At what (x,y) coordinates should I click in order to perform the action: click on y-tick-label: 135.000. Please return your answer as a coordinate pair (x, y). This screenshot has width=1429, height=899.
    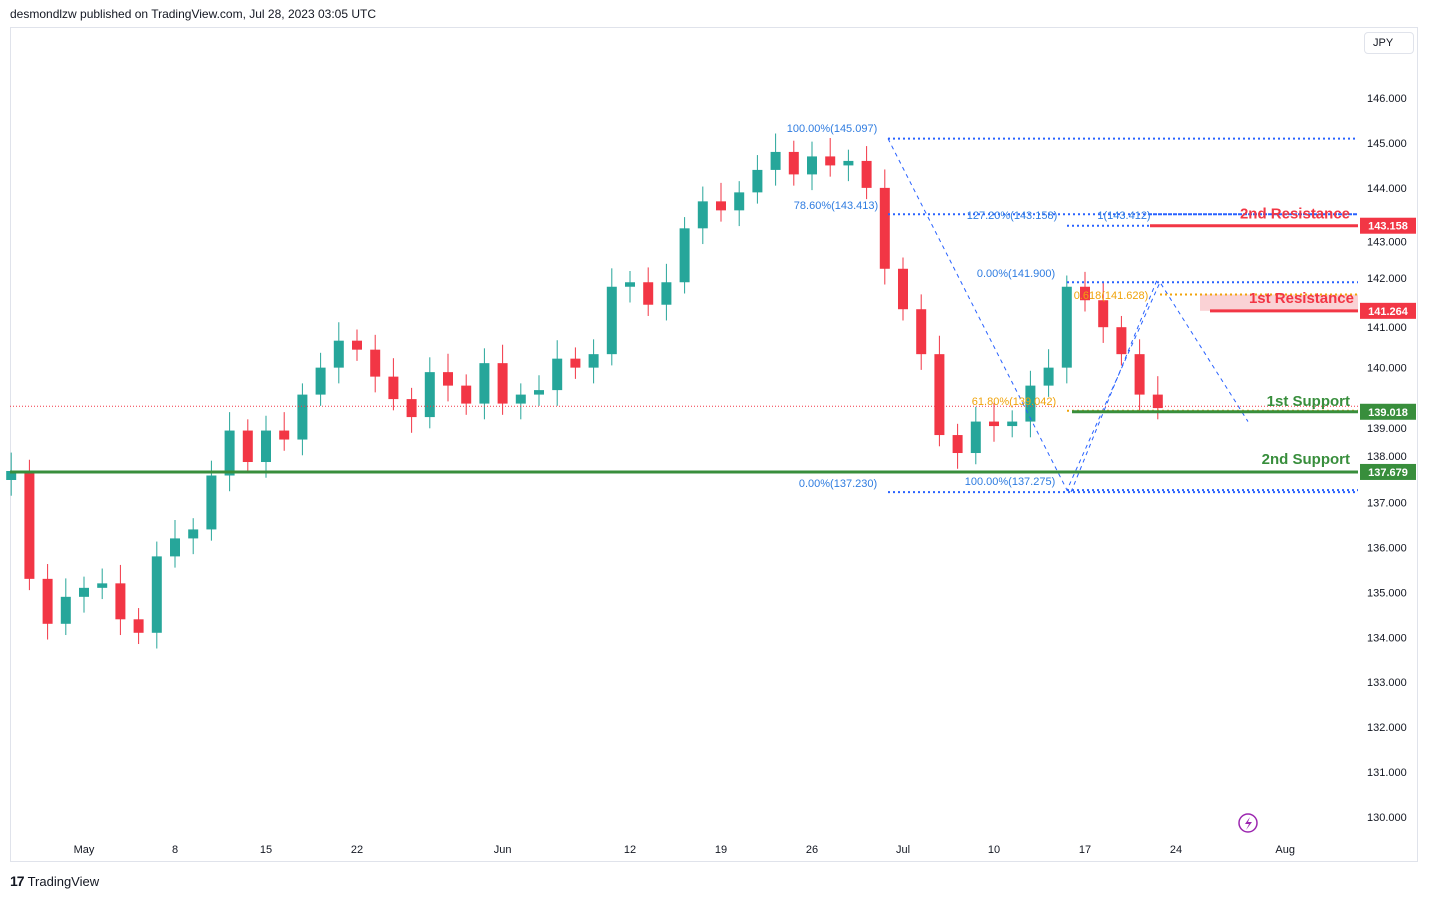
    Looking at the image, I should click on (1387, 593).